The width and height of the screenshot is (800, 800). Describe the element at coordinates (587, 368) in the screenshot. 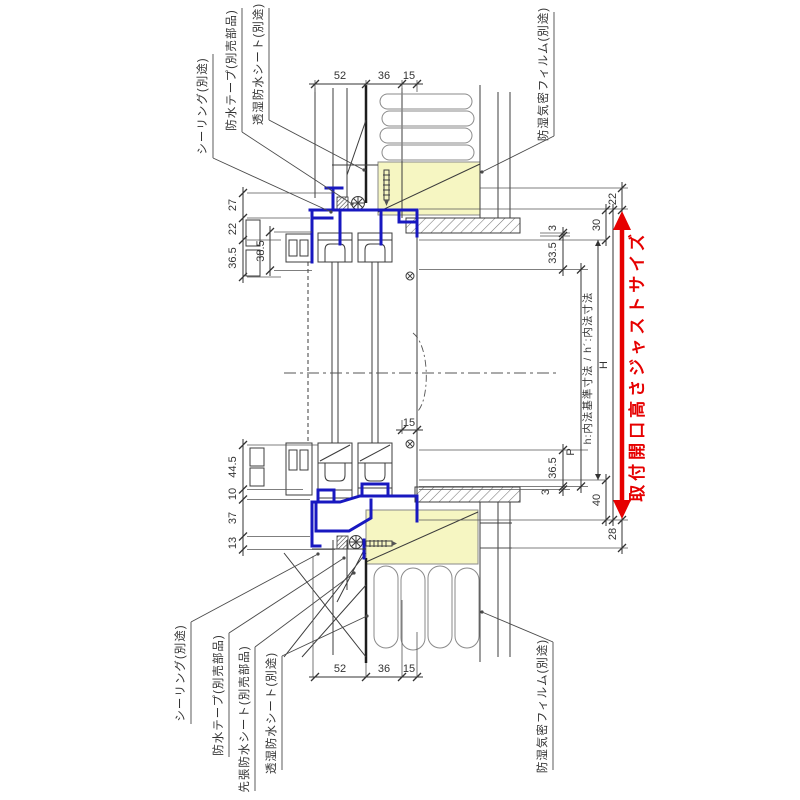

I see `inner-height-note: h:内法基準寸法 / h´:内法寸法` at that location.